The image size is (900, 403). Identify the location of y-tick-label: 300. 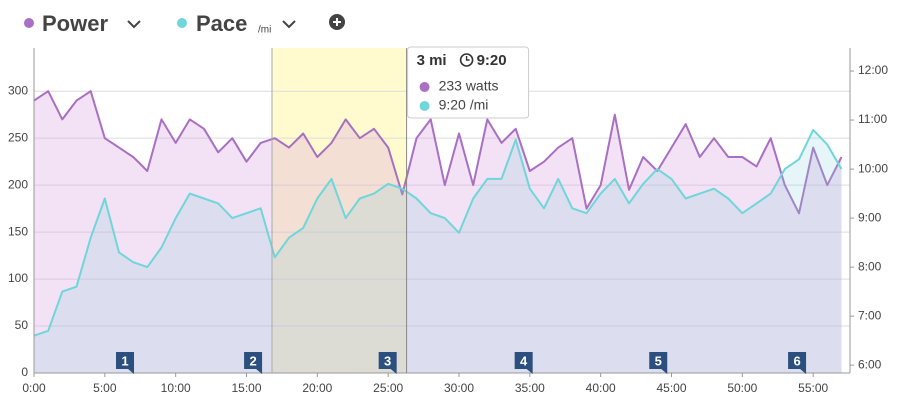
(18, 90).